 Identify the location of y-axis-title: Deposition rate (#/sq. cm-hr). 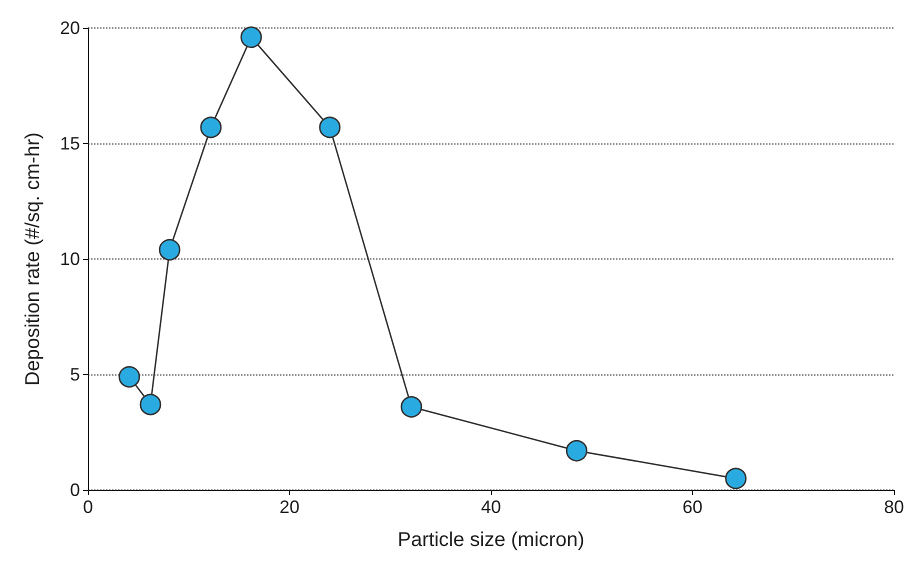
(33, 259).